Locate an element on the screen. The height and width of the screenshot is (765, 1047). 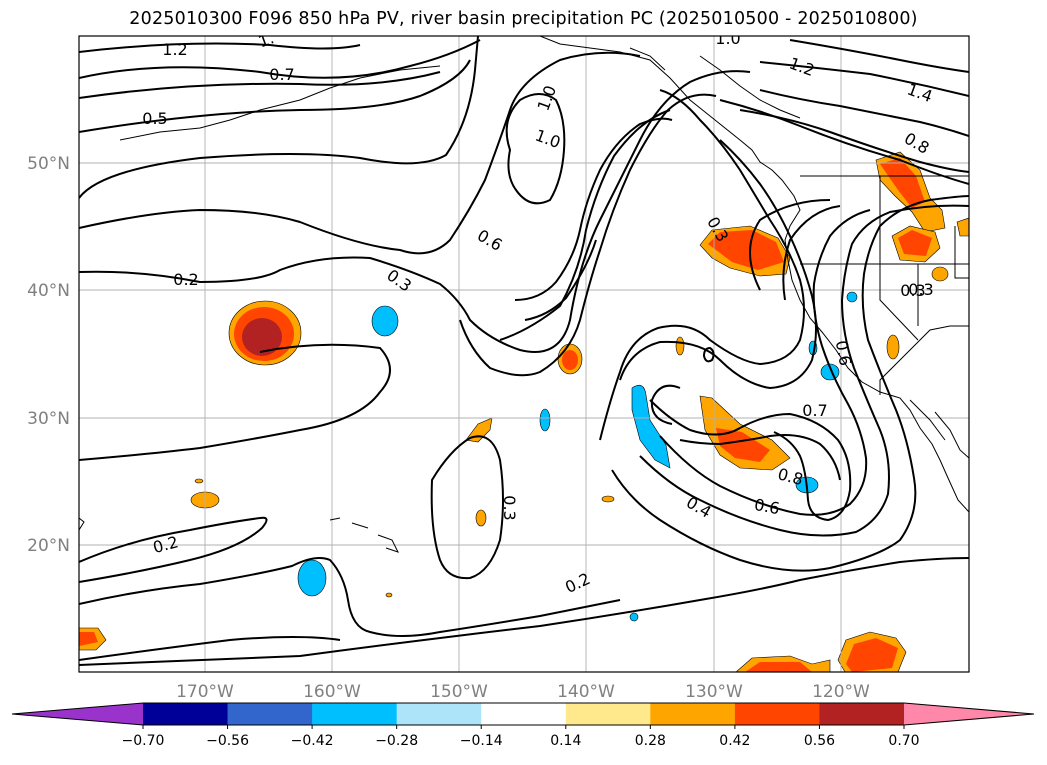
contour-label: 1.0 is located at coordinates (727, 38).